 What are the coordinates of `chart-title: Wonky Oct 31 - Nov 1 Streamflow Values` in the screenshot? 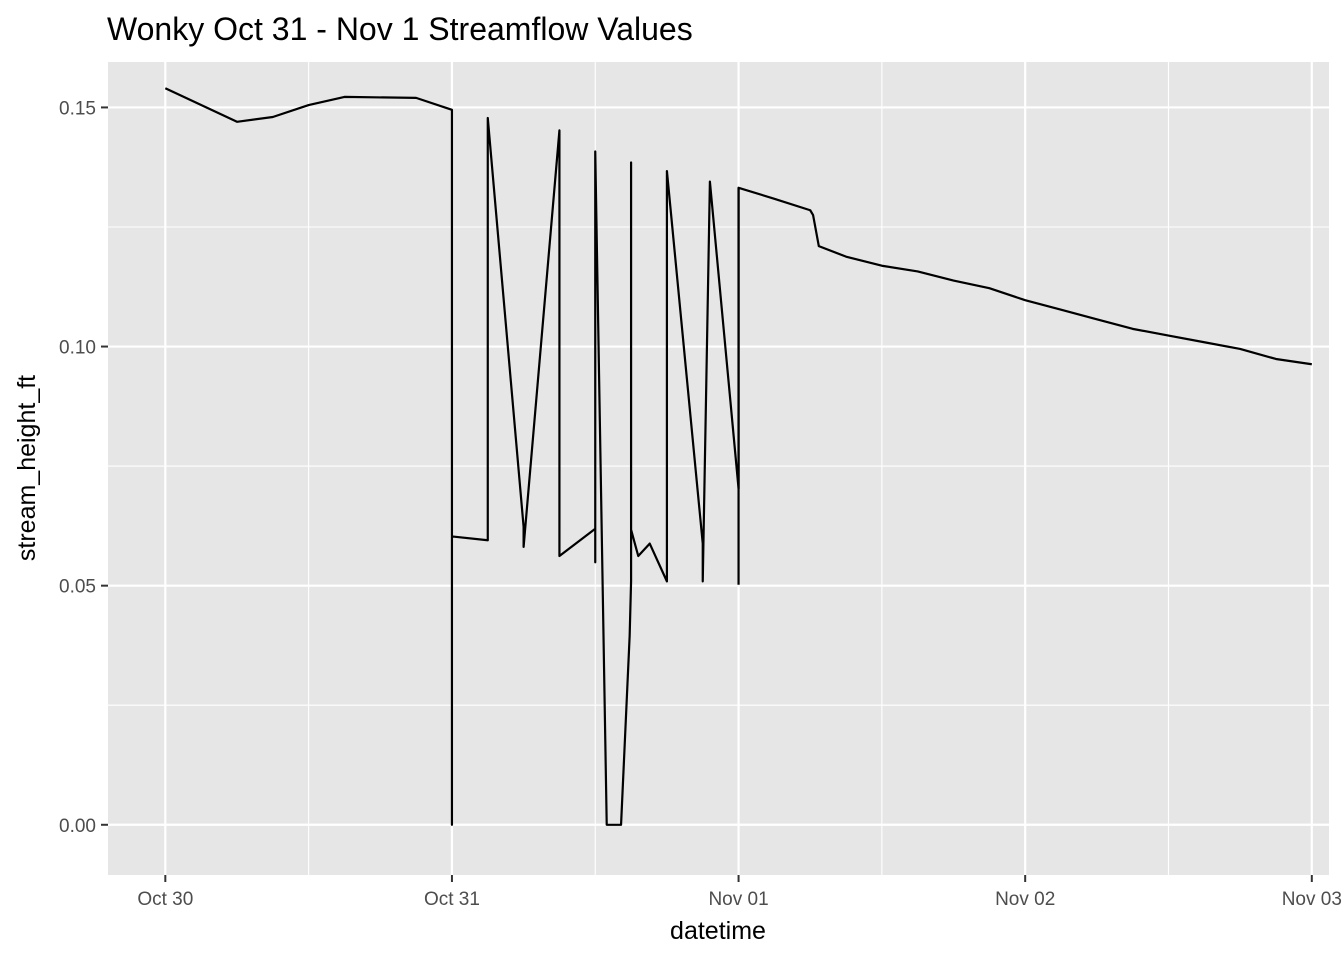 It's located at (400, 29).